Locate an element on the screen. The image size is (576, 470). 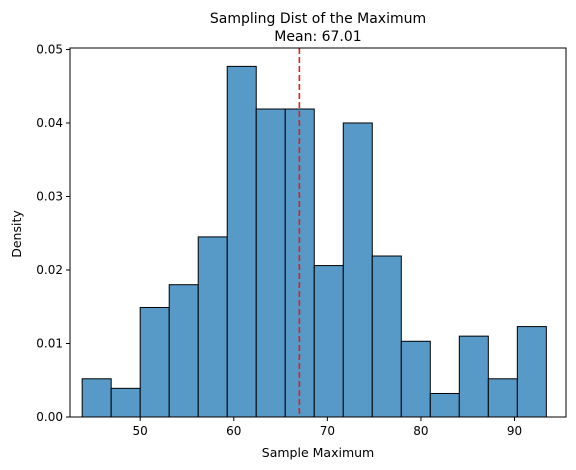
y-tick-label-2: 0.02 is located at coordinates (49, 270).